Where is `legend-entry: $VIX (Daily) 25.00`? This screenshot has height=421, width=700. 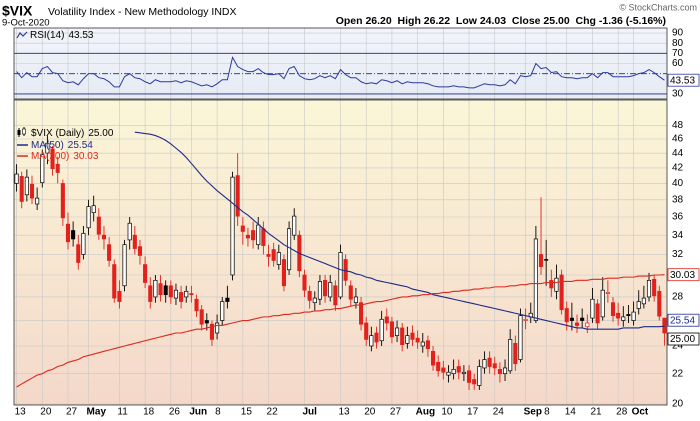
legend-entry: $VIX (Daily) 25.00 is located at coordinates (72, 133).